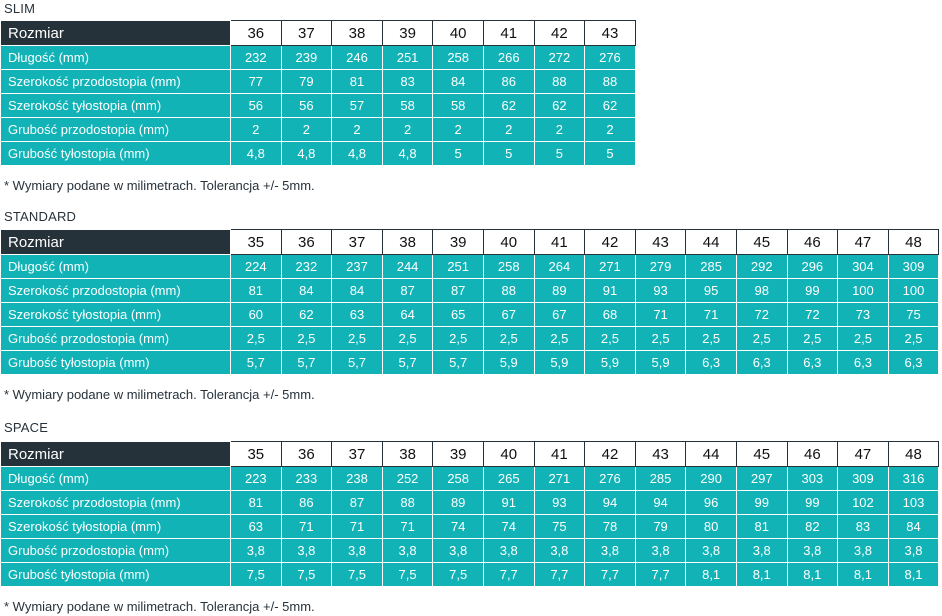 The image size is (942, 616). What do you see at coordinates (913, 502) in the screenshot?
I see `value-cell: 103` at bounding box center [913, 502].